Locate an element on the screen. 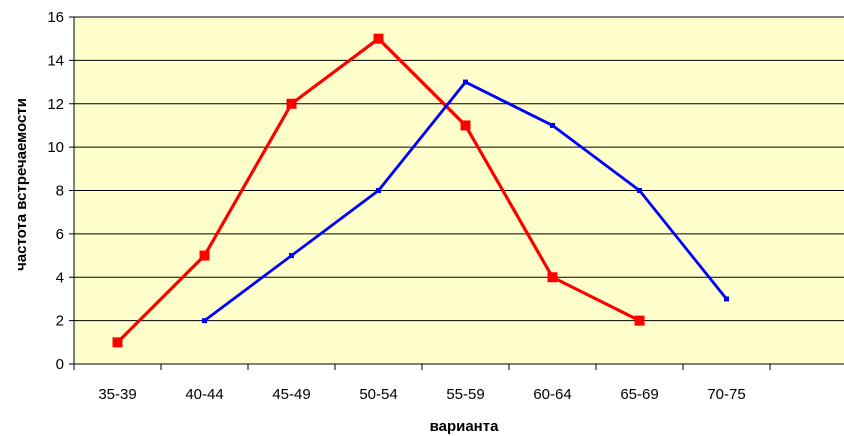 The image size is (844, 436). x-tick-label: 50-54 is located at coordinates (378, 394).